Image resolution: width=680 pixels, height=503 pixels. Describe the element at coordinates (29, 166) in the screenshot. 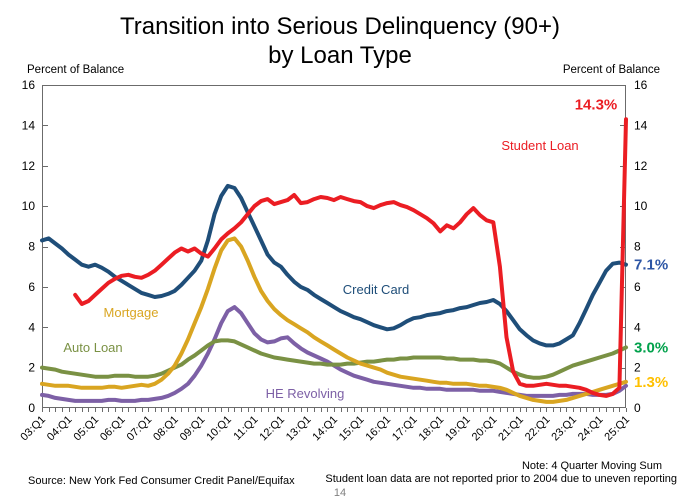

I see `y-axis-label-left: 12` at that location.